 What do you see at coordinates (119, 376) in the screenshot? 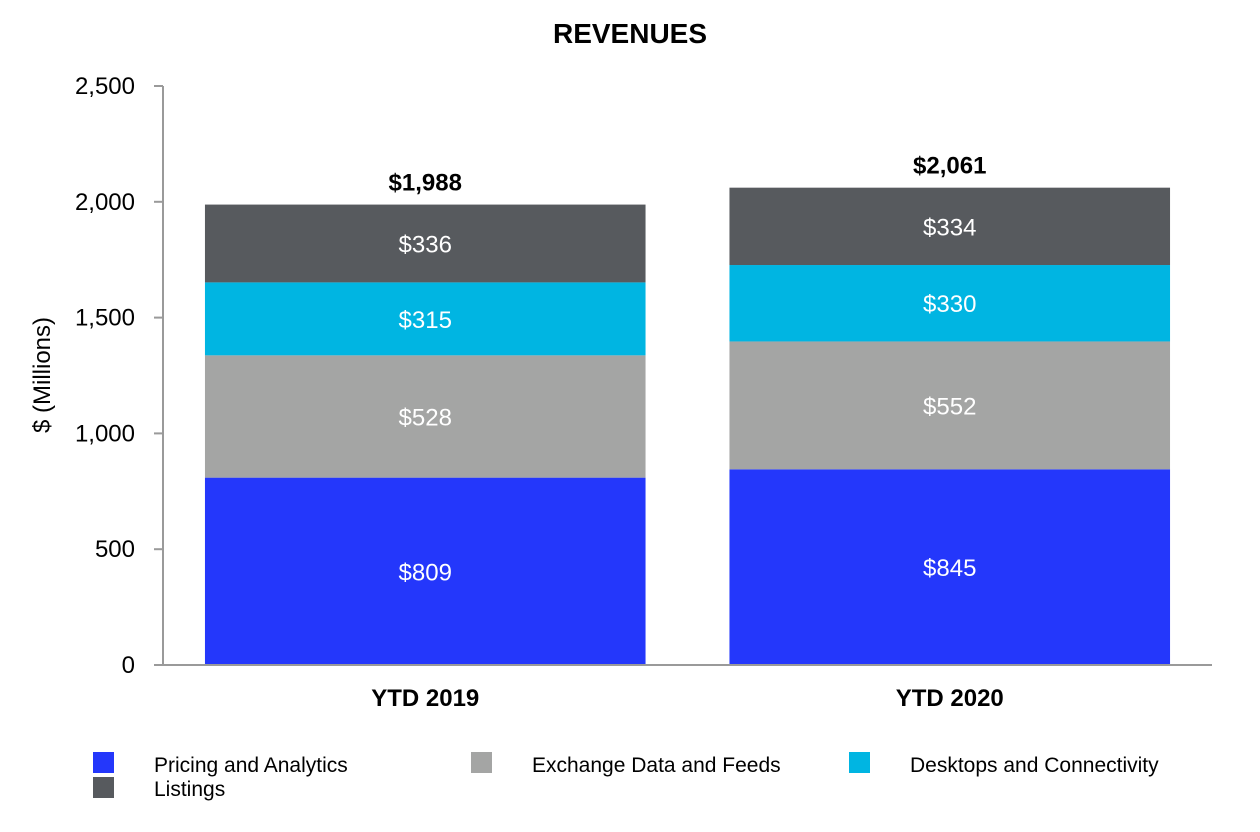
I see `y-axis: 0 500 1,000 1,500 2,000 2,500` at bounding box center [119, 376].